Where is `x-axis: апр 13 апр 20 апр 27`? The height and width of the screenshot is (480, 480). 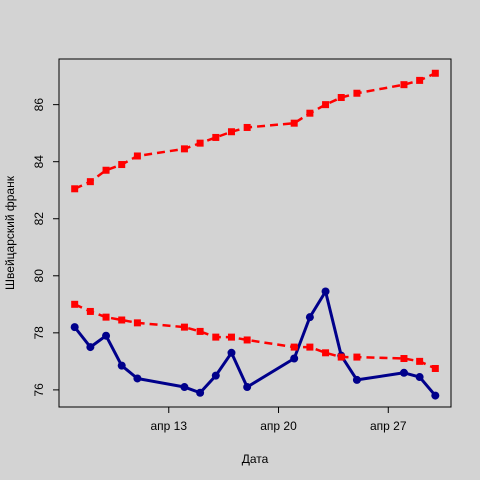
x-axis: апр 13 апр 20 апр 27 is located at coordinates (278, 420).